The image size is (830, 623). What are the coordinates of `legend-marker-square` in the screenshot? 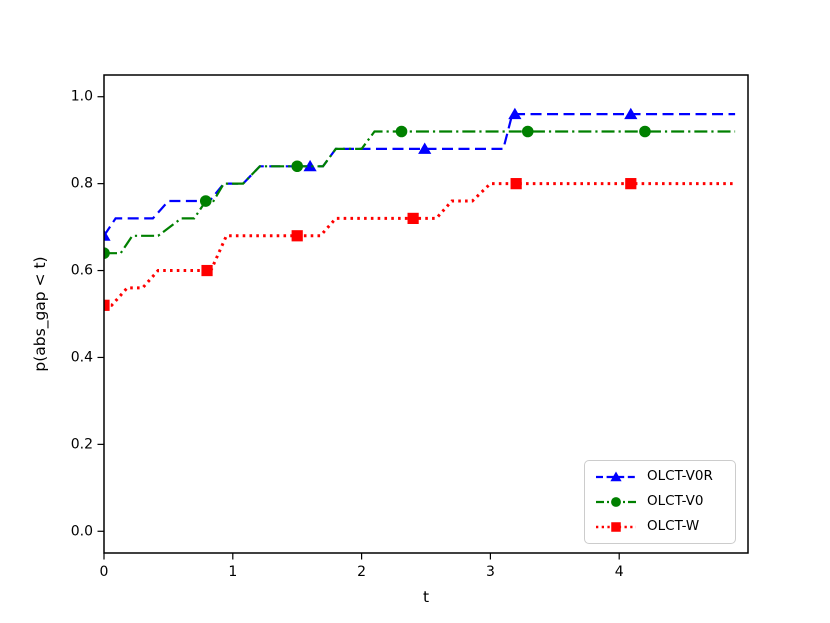 It's located at (616, 527).